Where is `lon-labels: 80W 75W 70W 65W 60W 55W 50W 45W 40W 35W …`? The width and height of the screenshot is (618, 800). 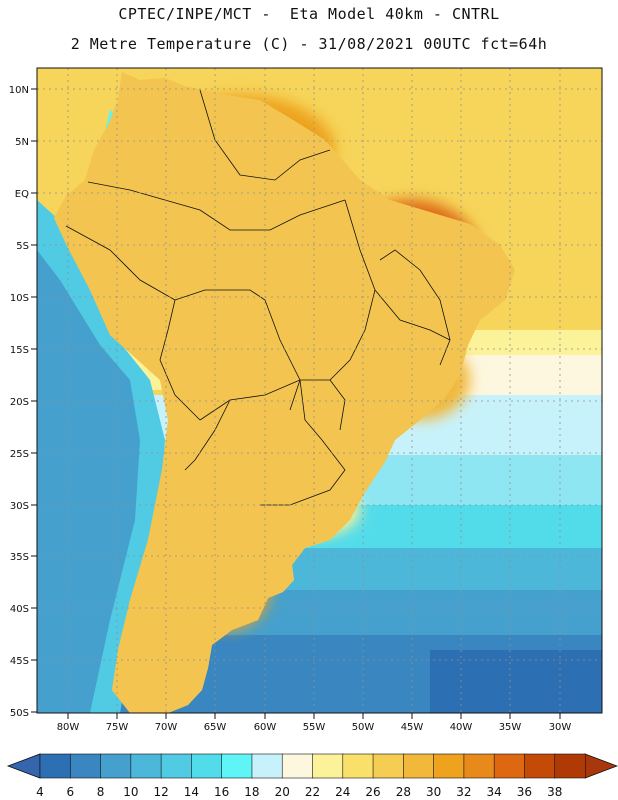
lon-labels: 80W 75W 70W 65W 60W 55W 50W 45W 40W 35W … is located at coordinates (314, 727).